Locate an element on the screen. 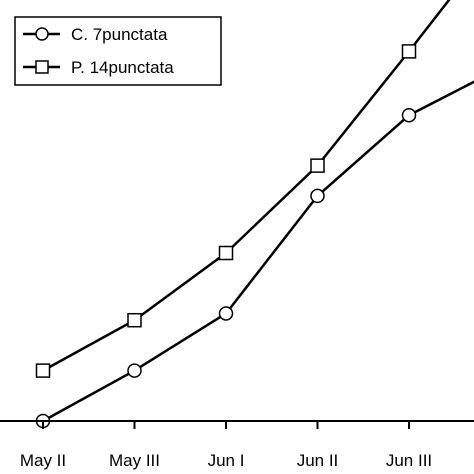  x-tick-label-1: May II is located at coordinates (43, 460).